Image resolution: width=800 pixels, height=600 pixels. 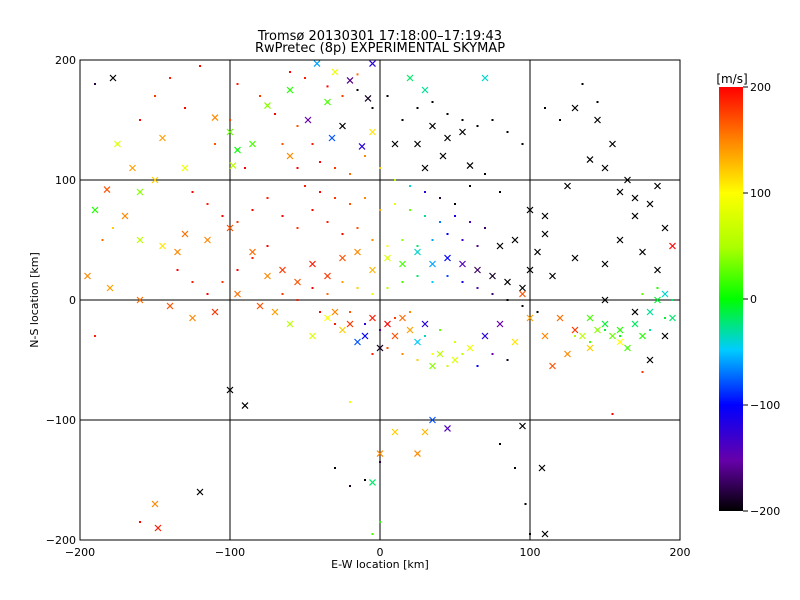 What do you see at coordinates (760, 193) in the screenshot?
I see `colorbar-tick-label: 100` at bounding box center [760, 193].